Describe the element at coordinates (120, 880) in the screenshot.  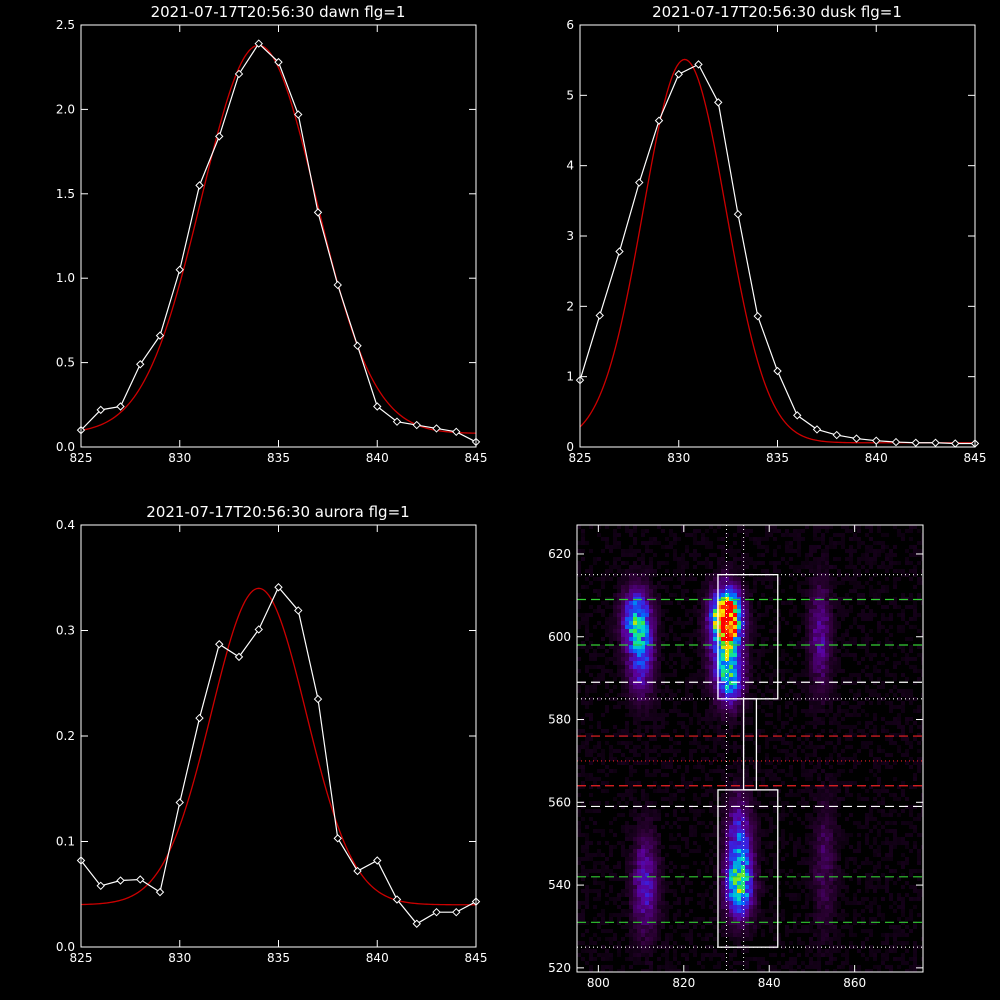
I see `aurora-data-point` at that location.